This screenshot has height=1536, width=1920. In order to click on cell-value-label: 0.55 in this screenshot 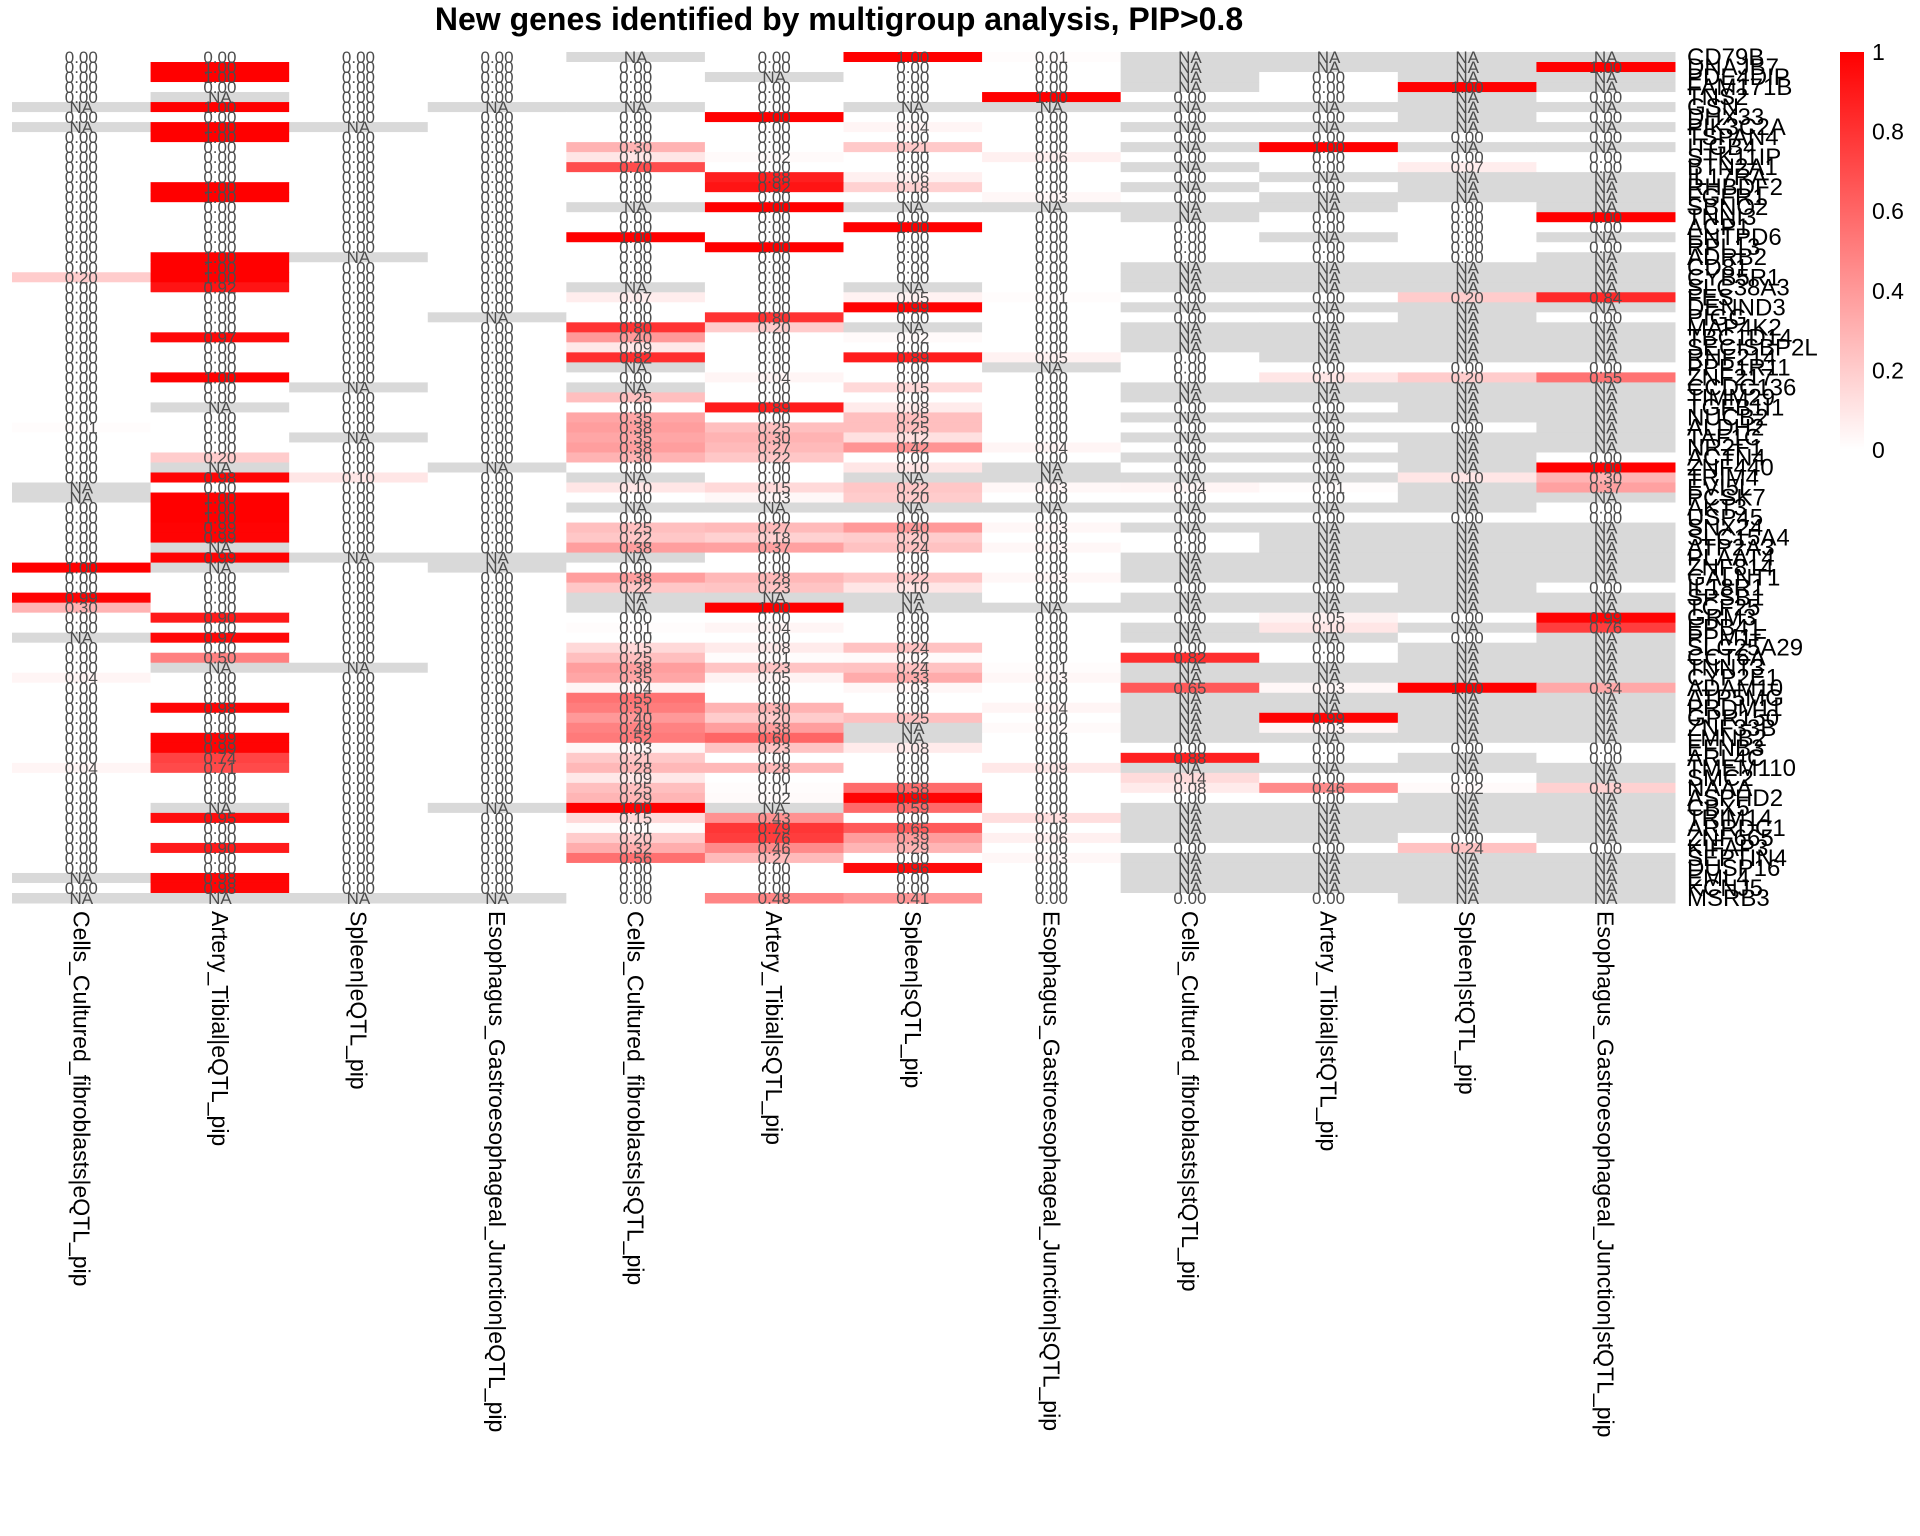, I will do `click(1605, 377)`.